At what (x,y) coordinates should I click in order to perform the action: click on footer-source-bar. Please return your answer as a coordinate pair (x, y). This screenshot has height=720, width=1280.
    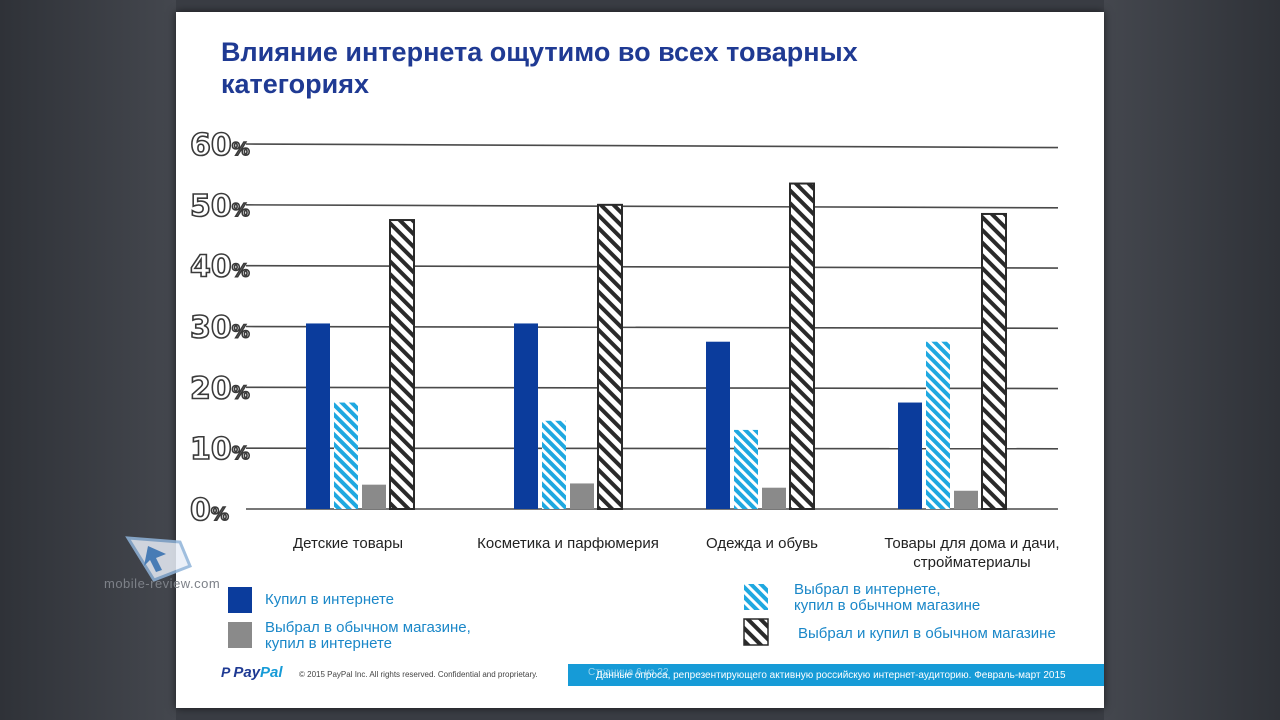
    Looking at the image, I should click on (836, 675).